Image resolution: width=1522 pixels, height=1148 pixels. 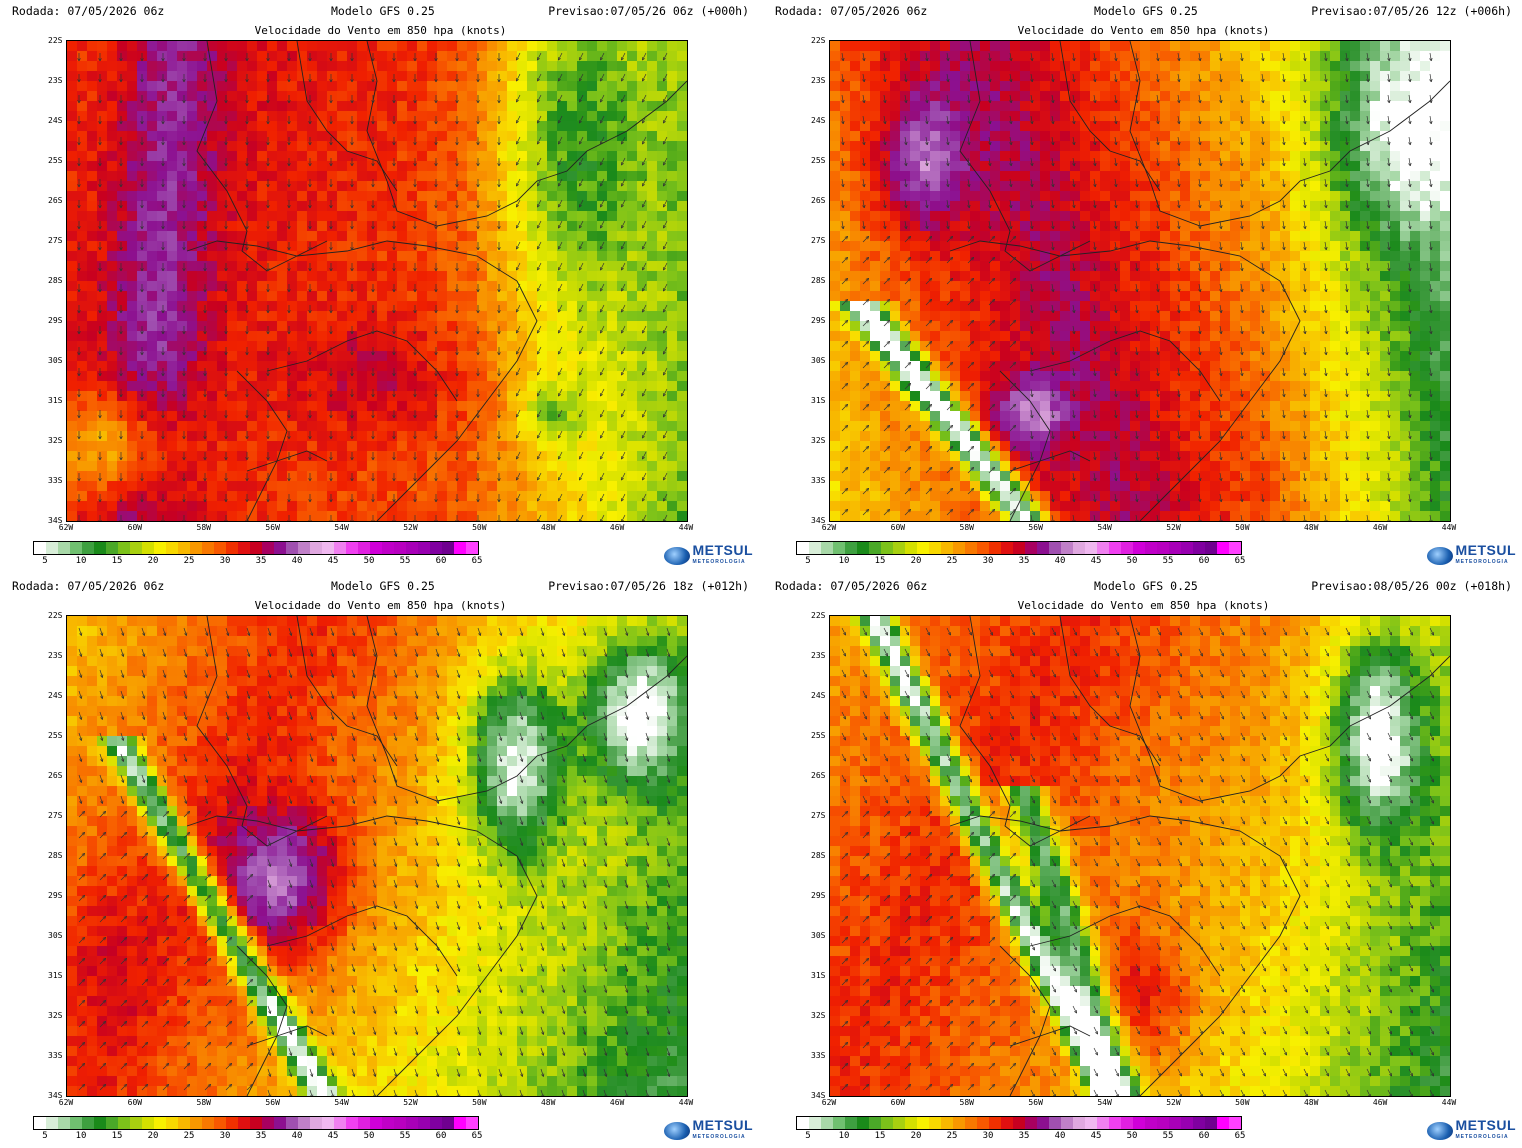 I want to click on longitude-label: 46W, so click(x=617, y=1102).